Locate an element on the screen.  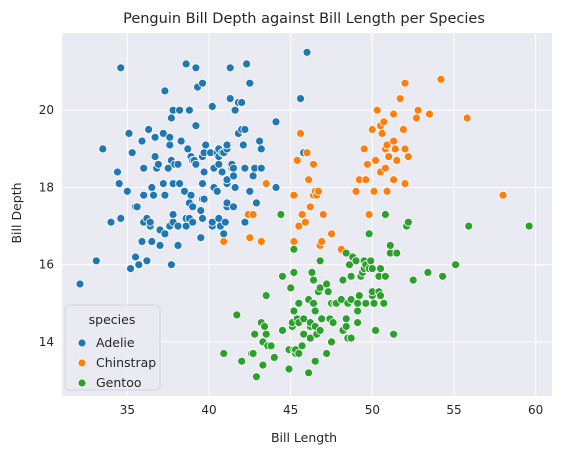
y-axis-label: Bill Depth is located at coordinates (16, 212).